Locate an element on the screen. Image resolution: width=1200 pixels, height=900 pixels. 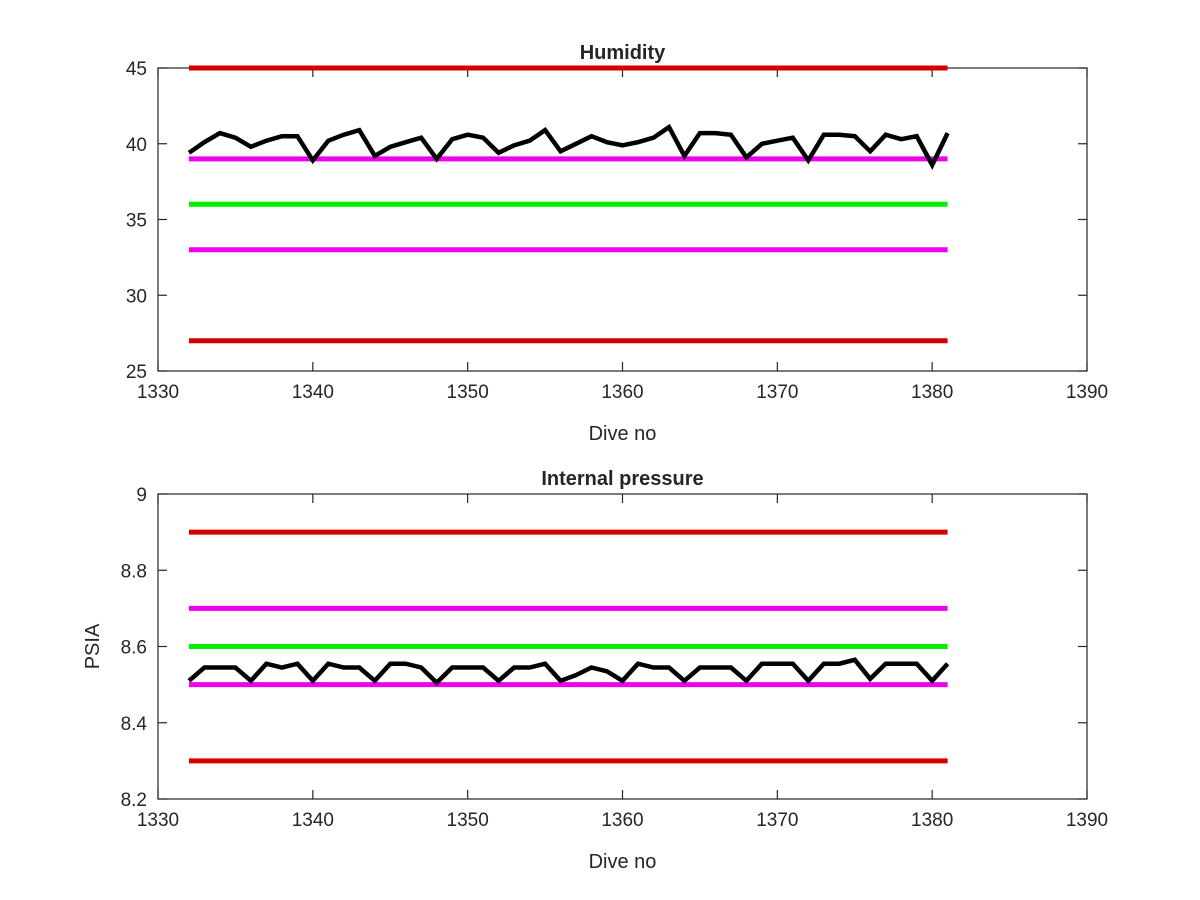
y-axis-label: PSIA is located at coordinates (93, 646).